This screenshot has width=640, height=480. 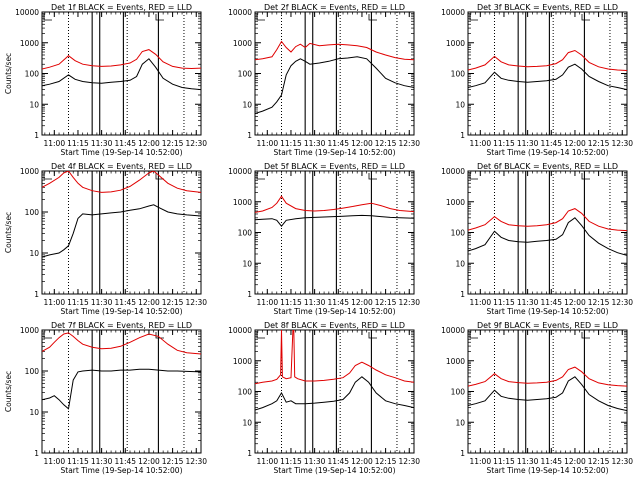 I want to click on panel-title: Det 6f BLACK = Events, RED = LLD, so click(x=547, y=166).